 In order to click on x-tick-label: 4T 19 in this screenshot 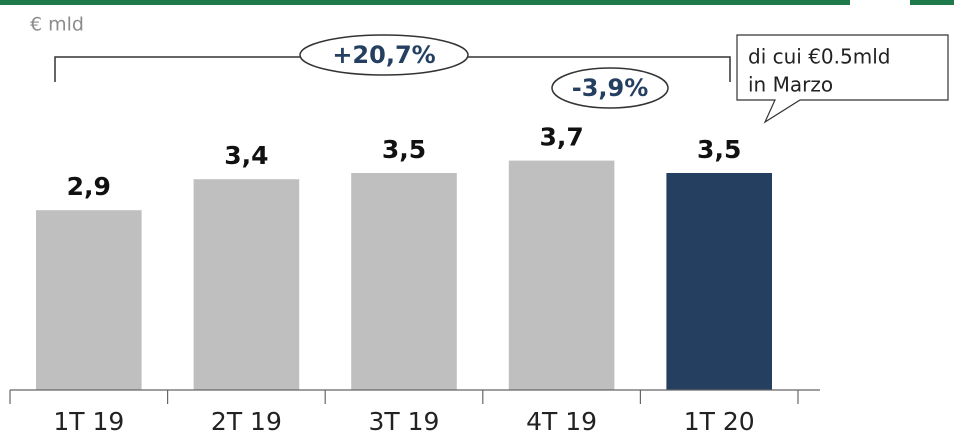, I will do `click(561, 421)`.